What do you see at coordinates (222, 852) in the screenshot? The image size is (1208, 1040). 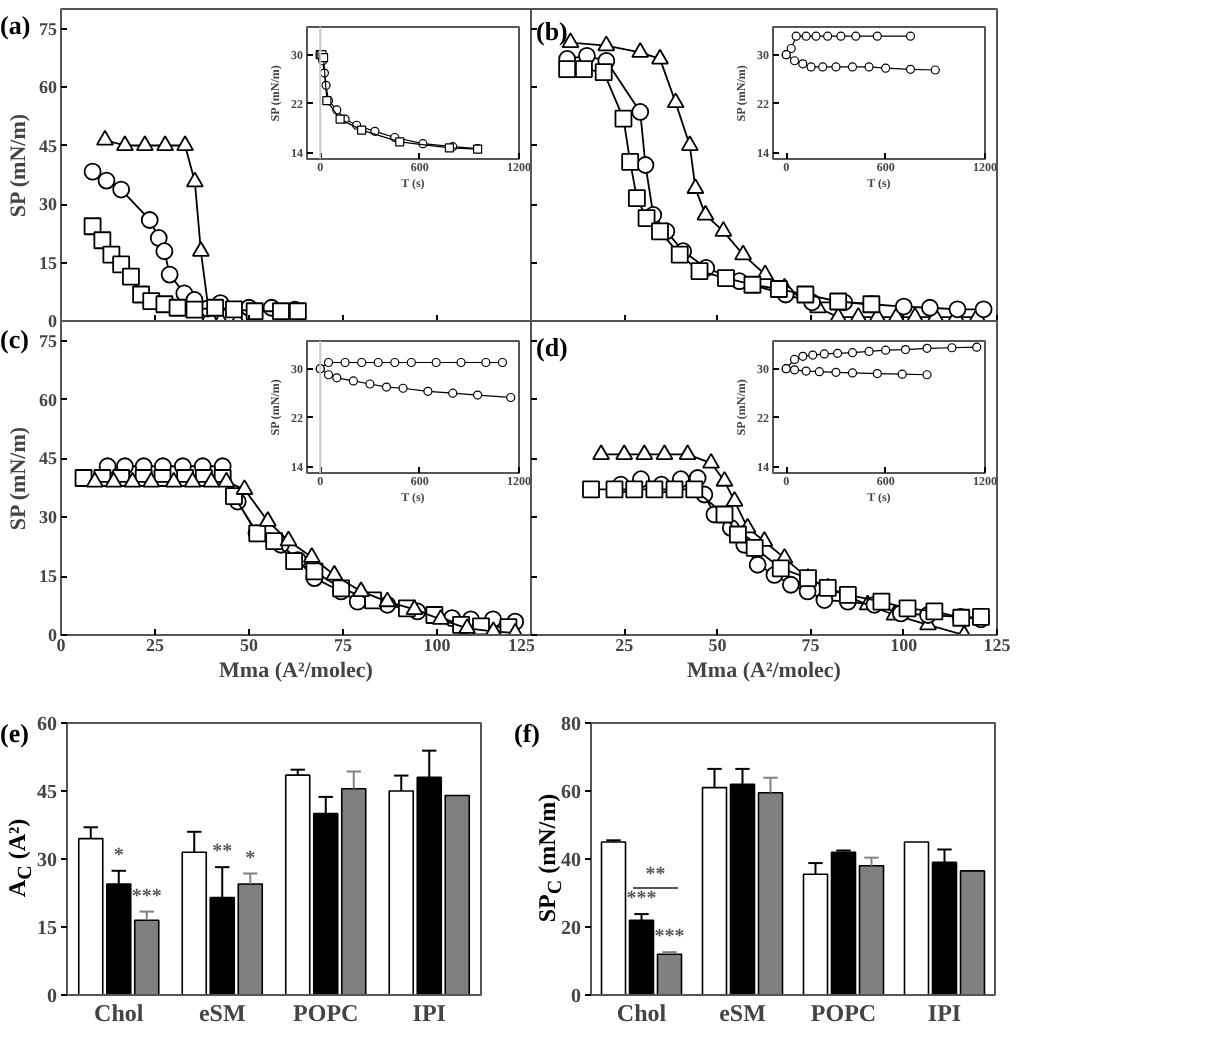 I see `data-label: **` at bounding box center [222, 852].